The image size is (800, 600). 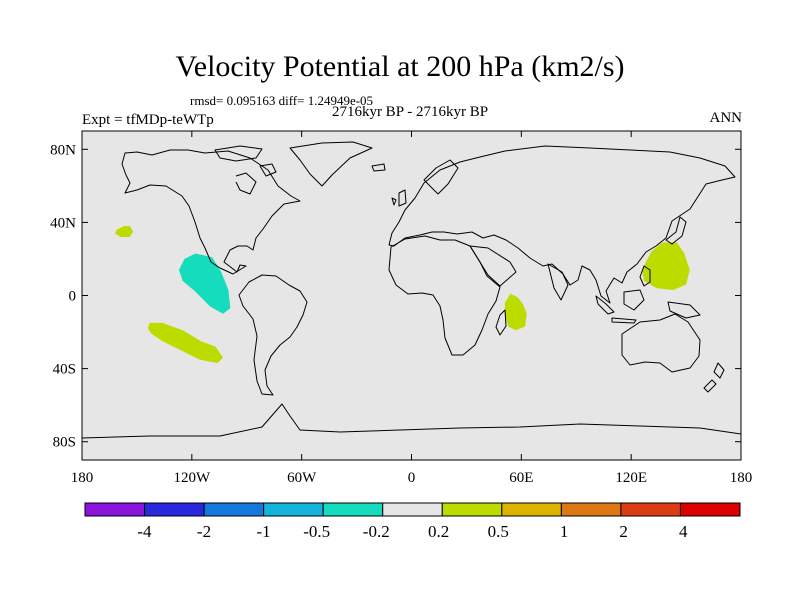 I want to click on lat-tick-label: 40S, so click(x=64, y=370).